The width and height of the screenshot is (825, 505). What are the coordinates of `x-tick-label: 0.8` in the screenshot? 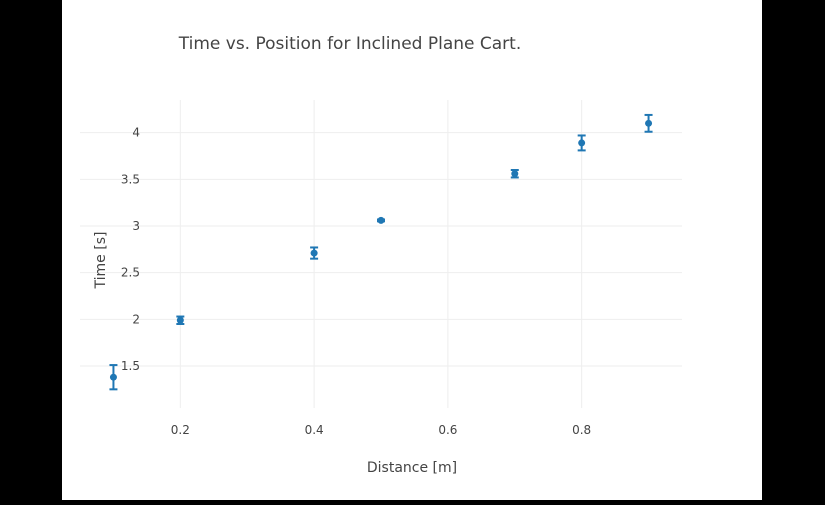 It's located at (581, 430).